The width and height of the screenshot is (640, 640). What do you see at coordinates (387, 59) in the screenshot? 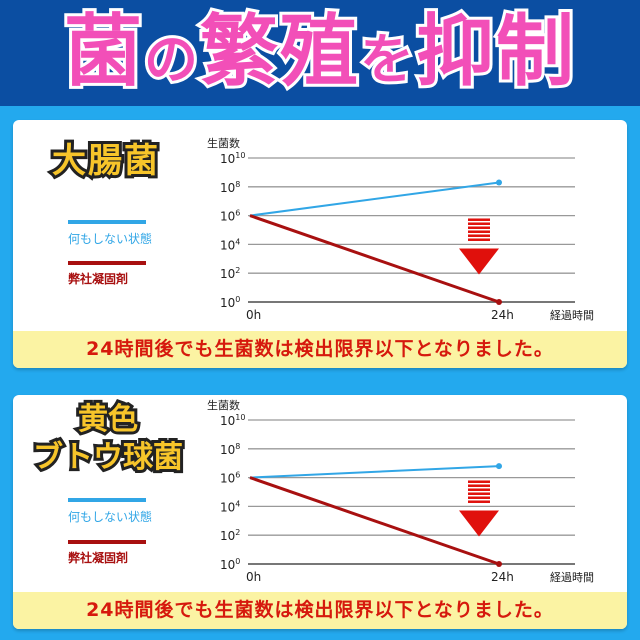
I see `title-part: を` at bounding box center [387, 59].